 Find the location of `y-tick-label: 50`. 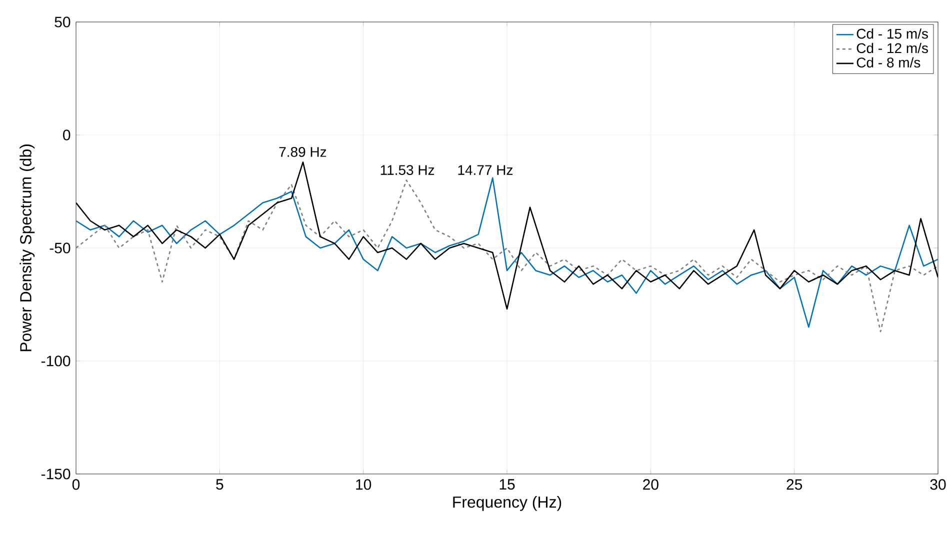

y-tick-label: 50 is located at coordinates (62, 22).